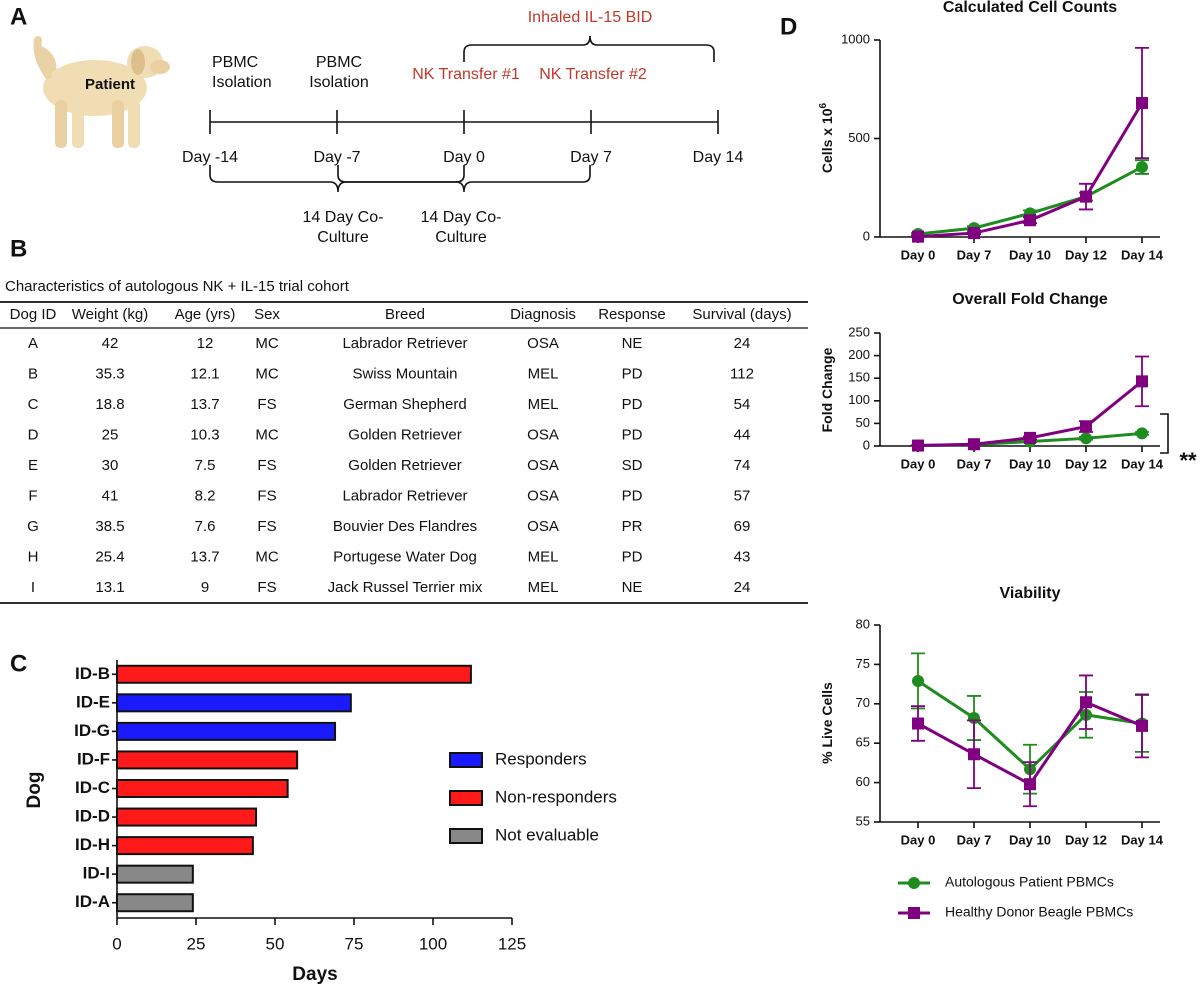  What do you see at coordinates (827, 389) in the screenshot?
I see `y-axis-label: Fold Change` at bounding box center [827, 389].